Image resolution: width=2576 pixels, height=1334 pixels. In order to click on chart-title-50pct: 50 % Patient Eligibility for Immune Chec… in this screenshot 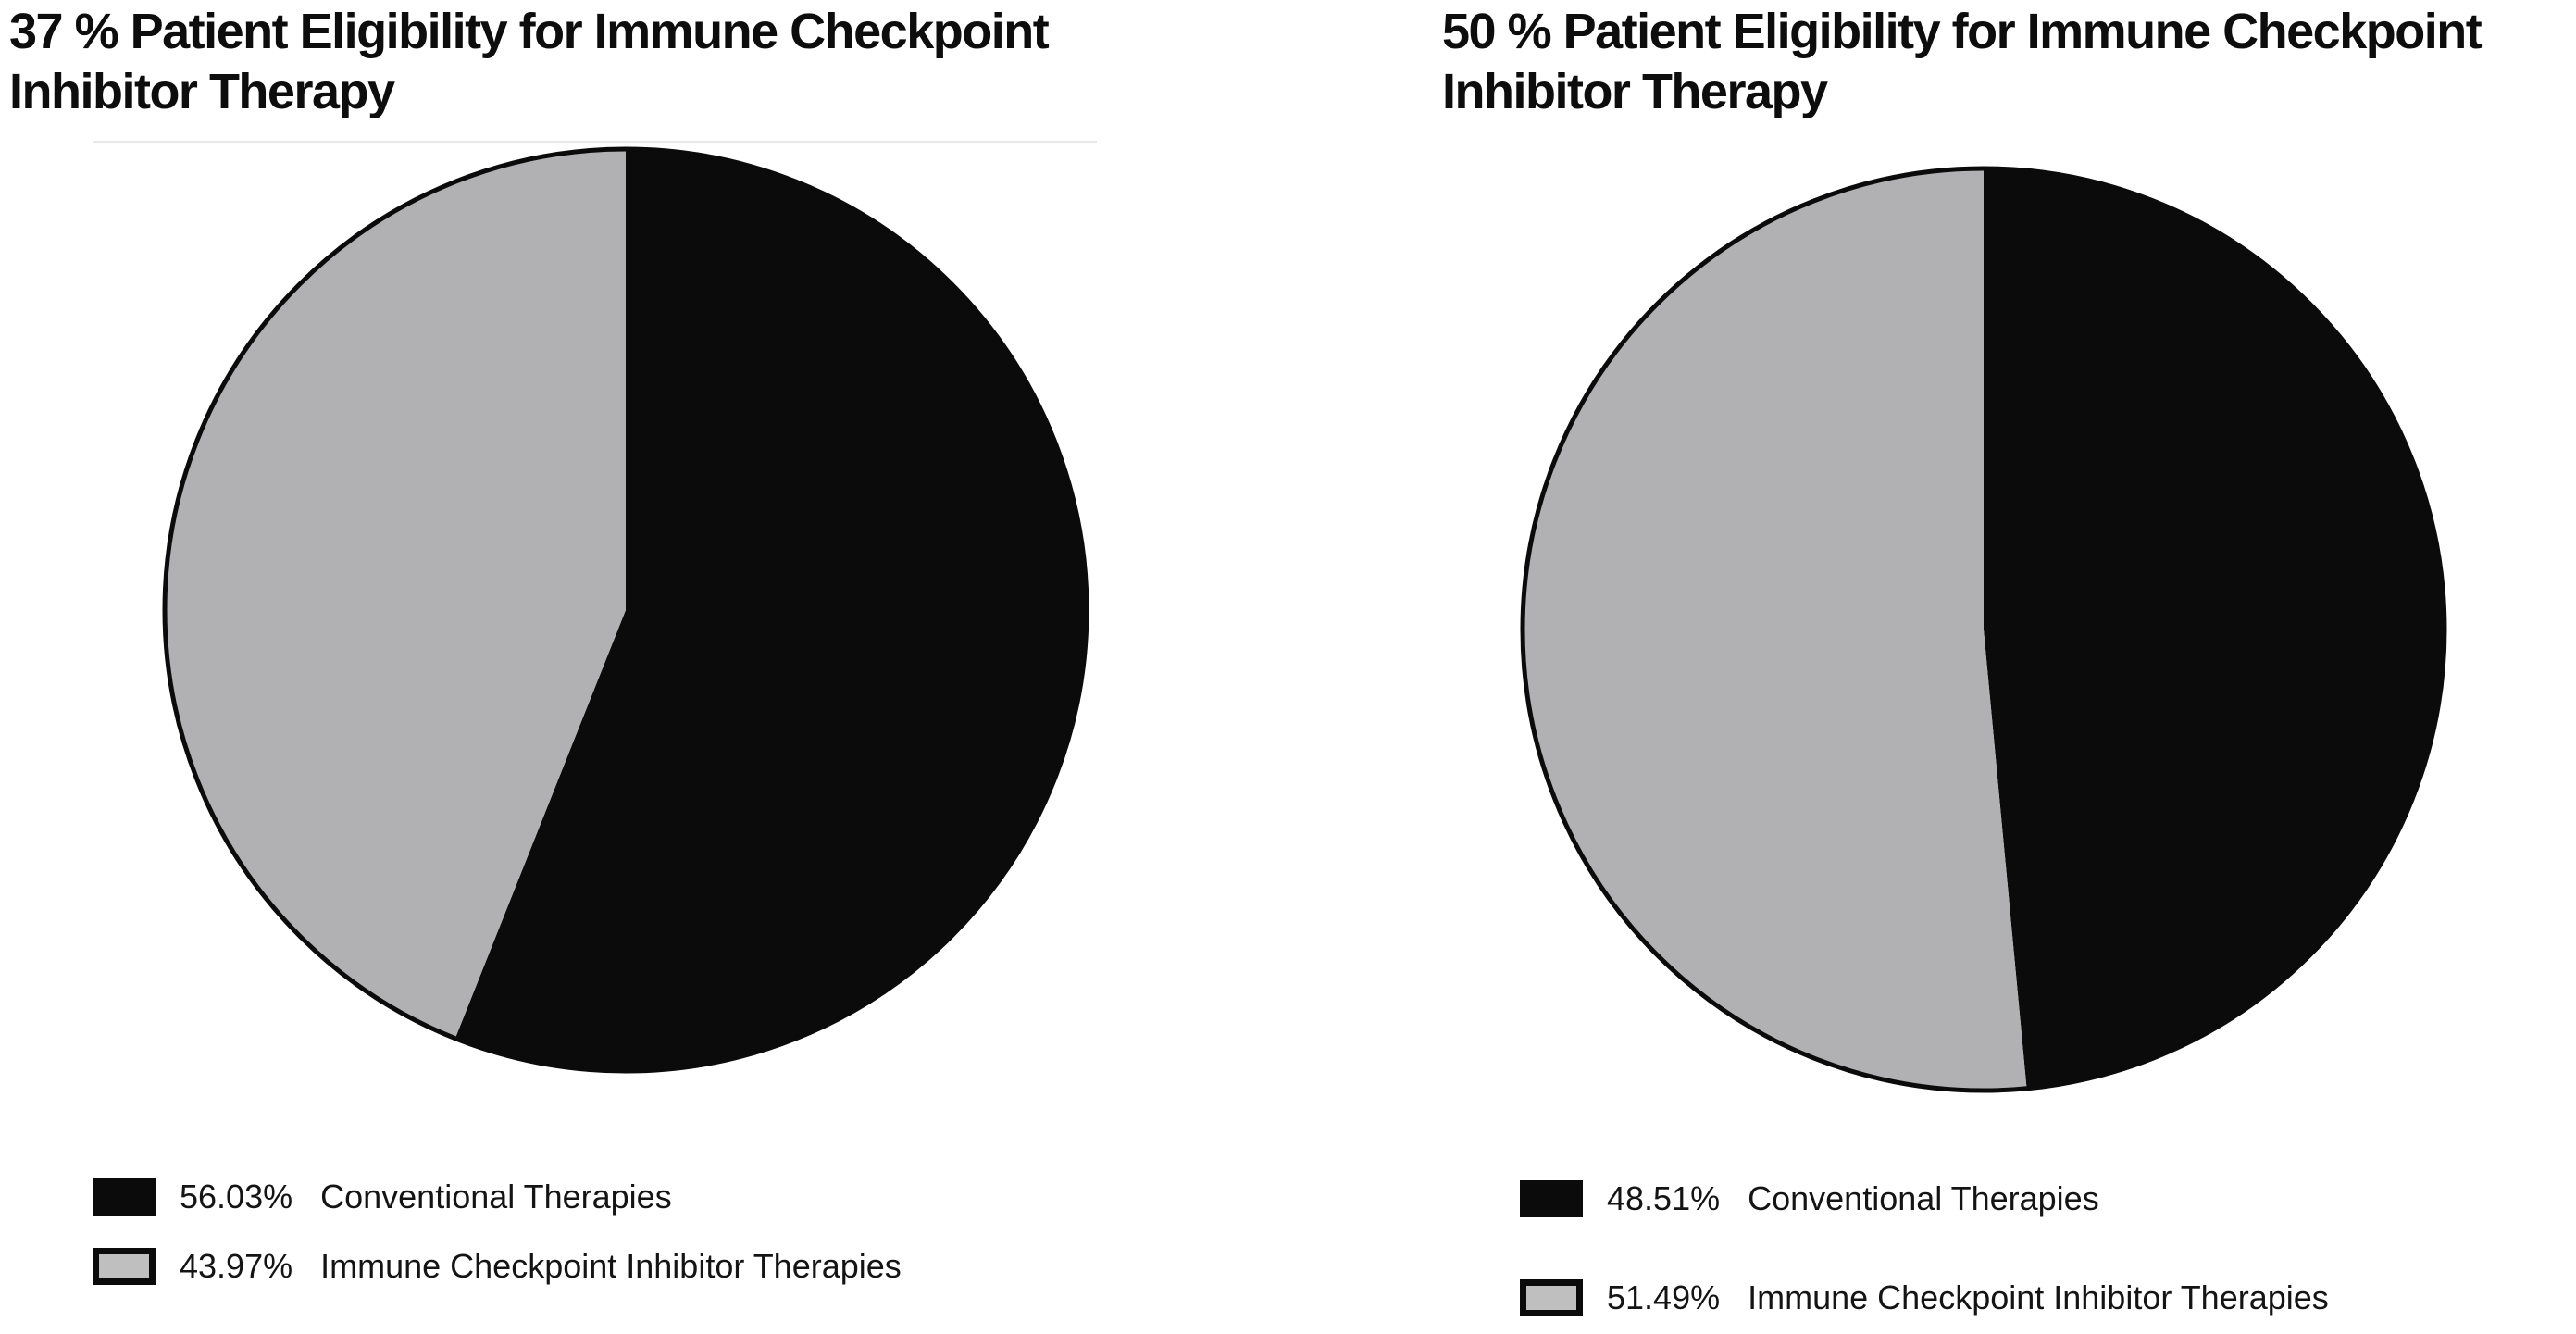, I will do `click(1962, 61)`.